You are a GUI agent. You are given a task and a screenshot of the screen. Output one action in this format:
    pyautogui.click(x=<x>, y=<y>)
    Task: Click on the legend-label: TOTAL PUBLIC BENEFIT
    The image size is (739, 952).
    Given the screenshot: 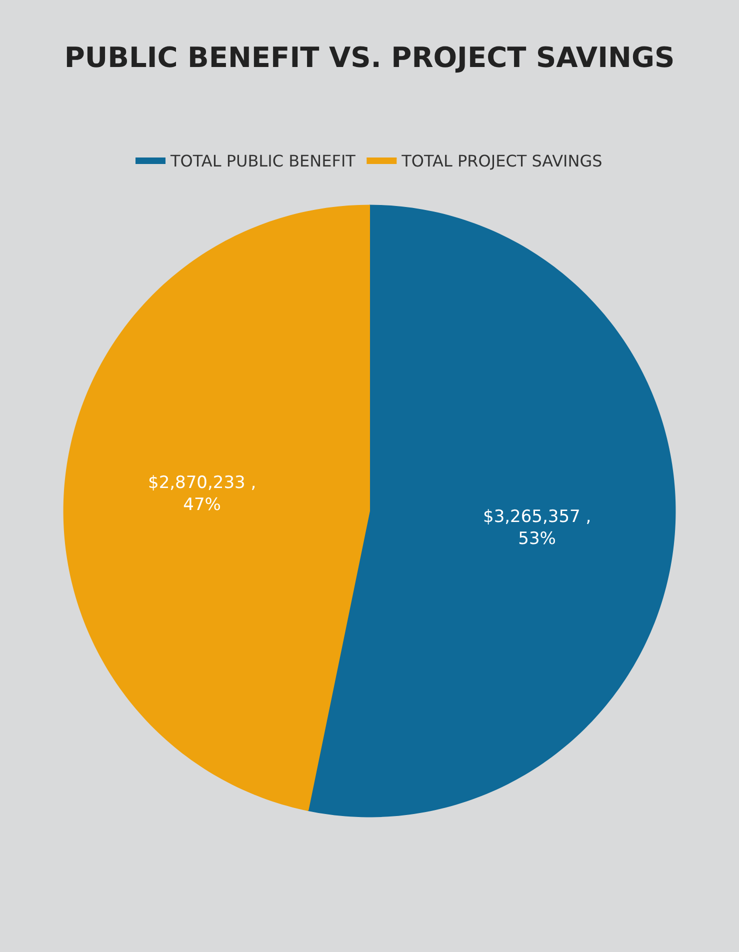 What is the action you would take?
    pyautogui.click(x=263, y=160)
    